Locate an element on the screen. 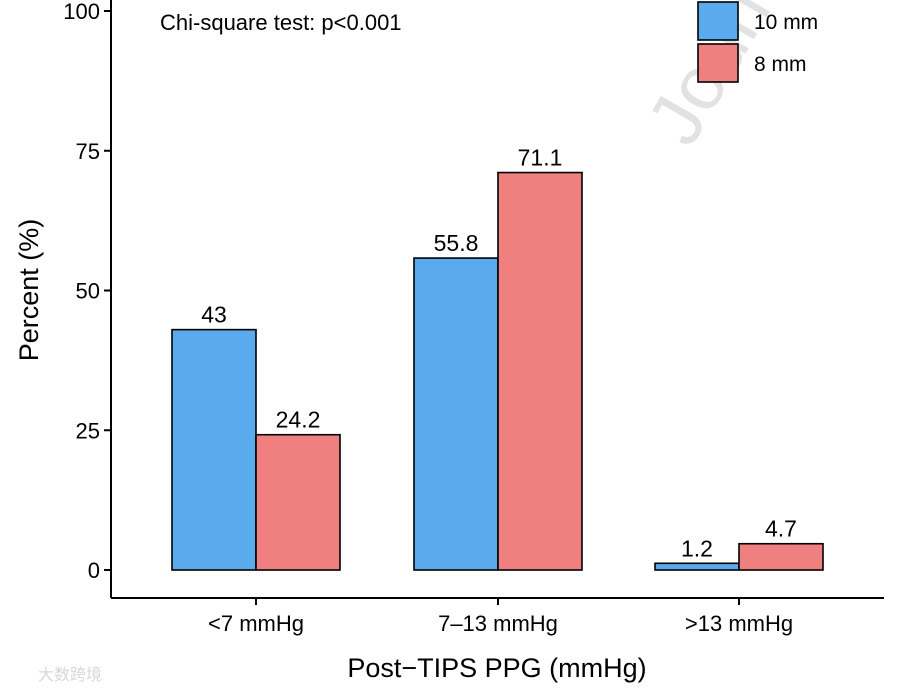  bar-value-label: 71.1 is located at coordinates (540, 158).